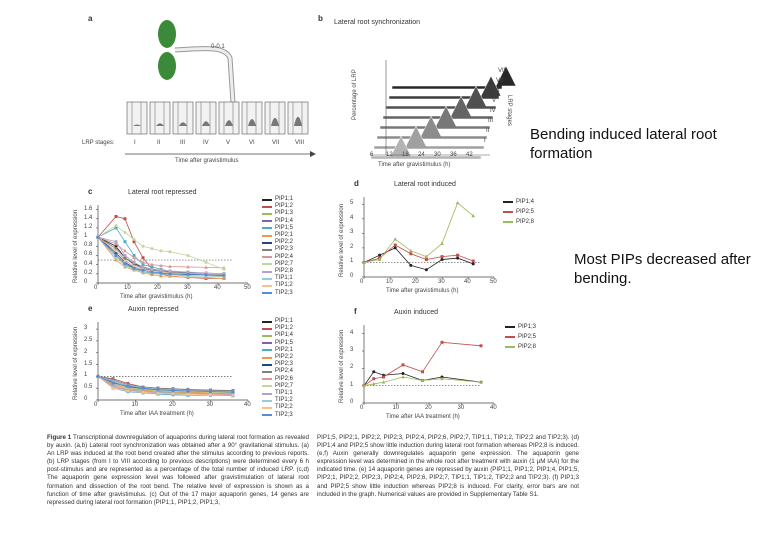 This screenshot has width=780, height=540. I want to click on cotyledon-top, so click(167, 34).